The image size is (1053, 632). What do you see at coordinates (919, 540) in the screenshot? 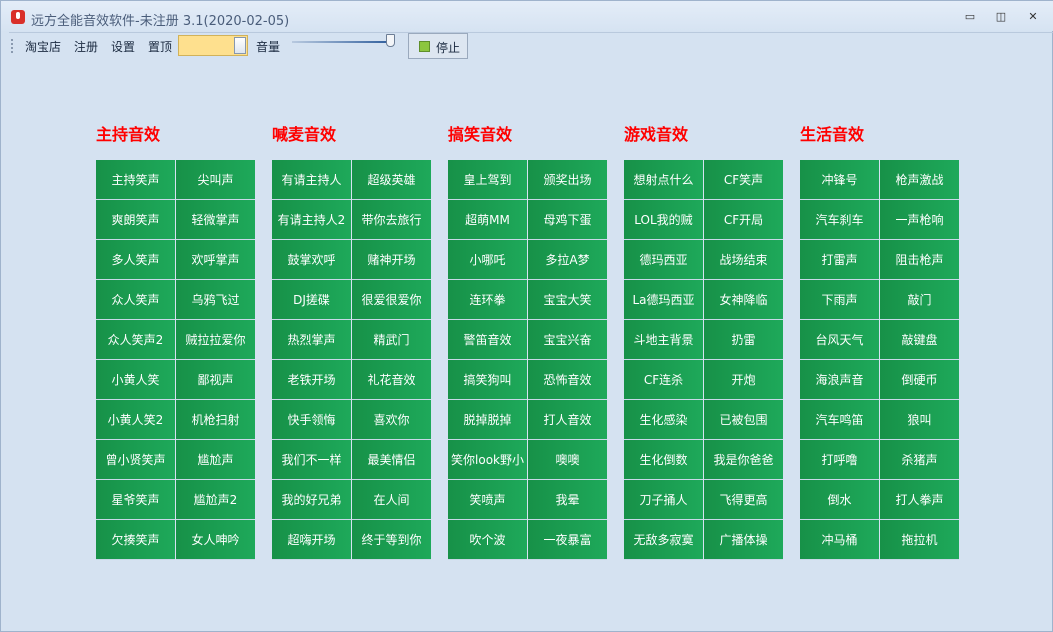
I see `sound-button: 拖拉机` at bounding box center [919, 540].